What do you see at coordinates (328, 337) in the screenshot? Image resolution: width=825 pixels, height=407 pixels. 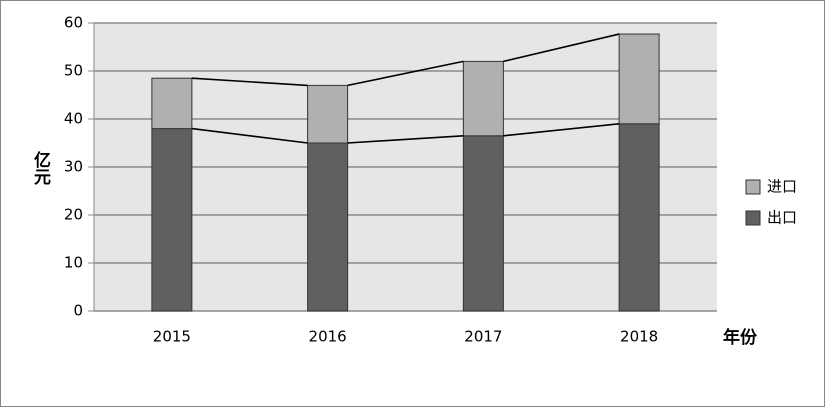 I see `x-tick-label: 2016` at bounding box center [328, 337].